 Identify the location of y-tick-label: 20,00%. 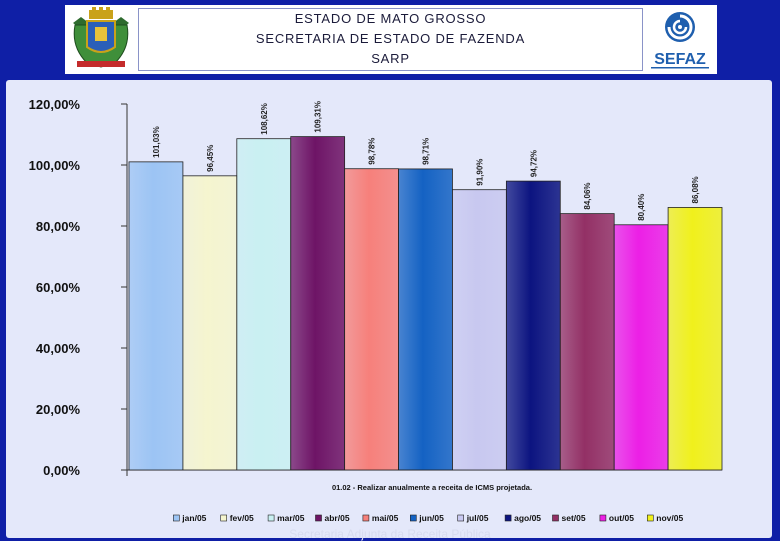
(58, 409).